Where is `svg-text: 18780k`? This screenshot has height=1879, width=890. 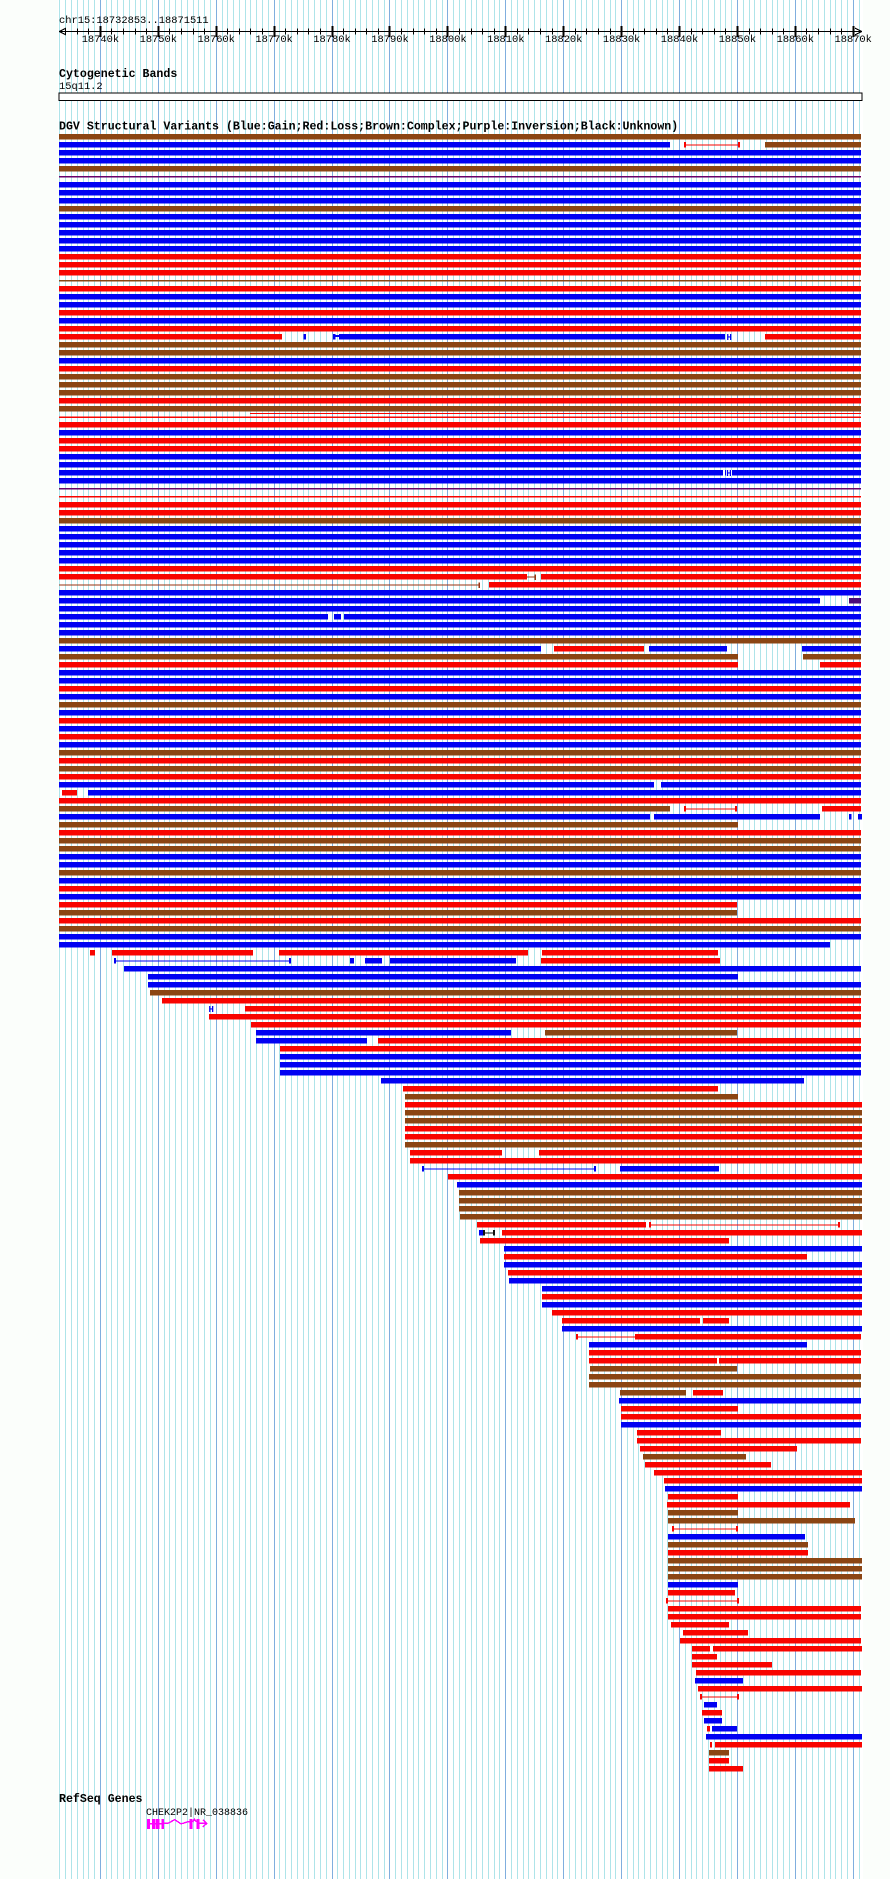 svg-text: 18780k is located at coordinates (331, 40).